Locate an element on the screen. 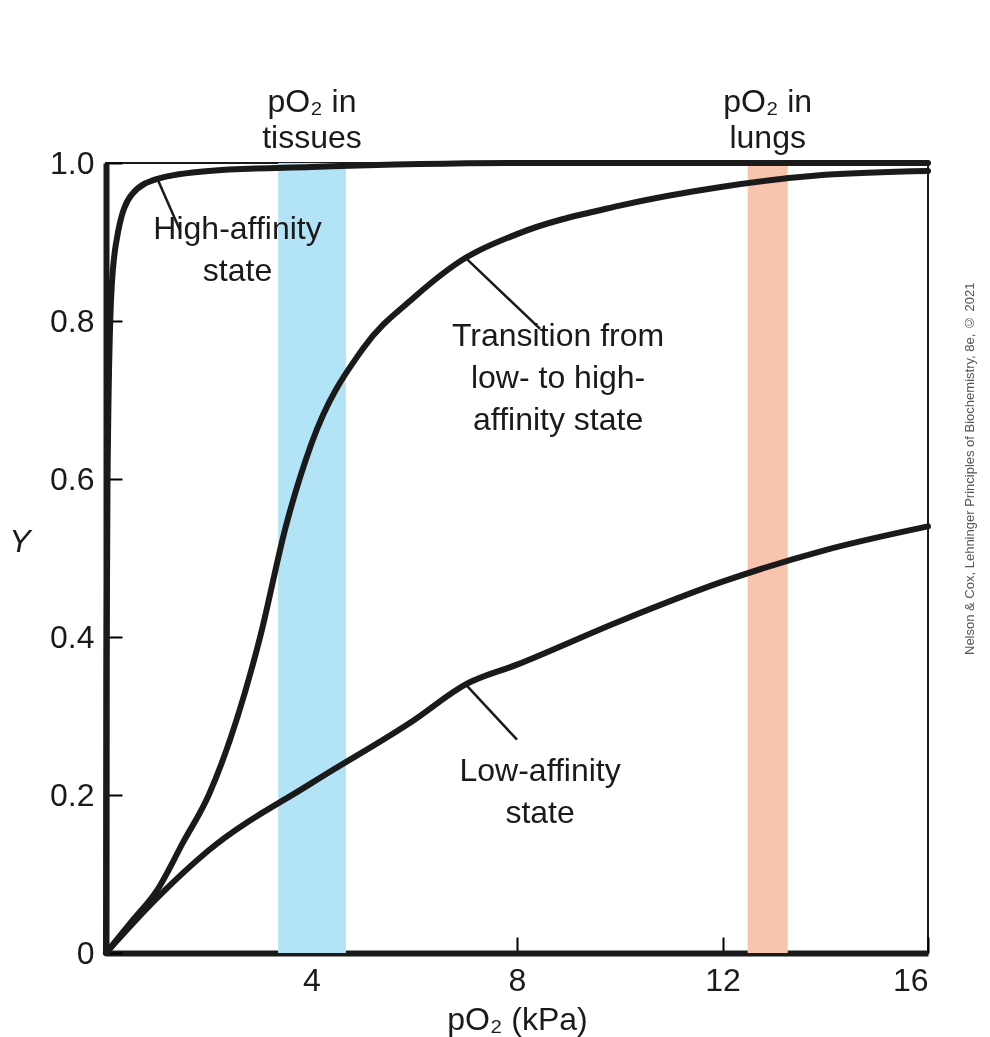 The image size is (990, 1037). y-tick-label: 0.4 is located at coordinates (72, 636).